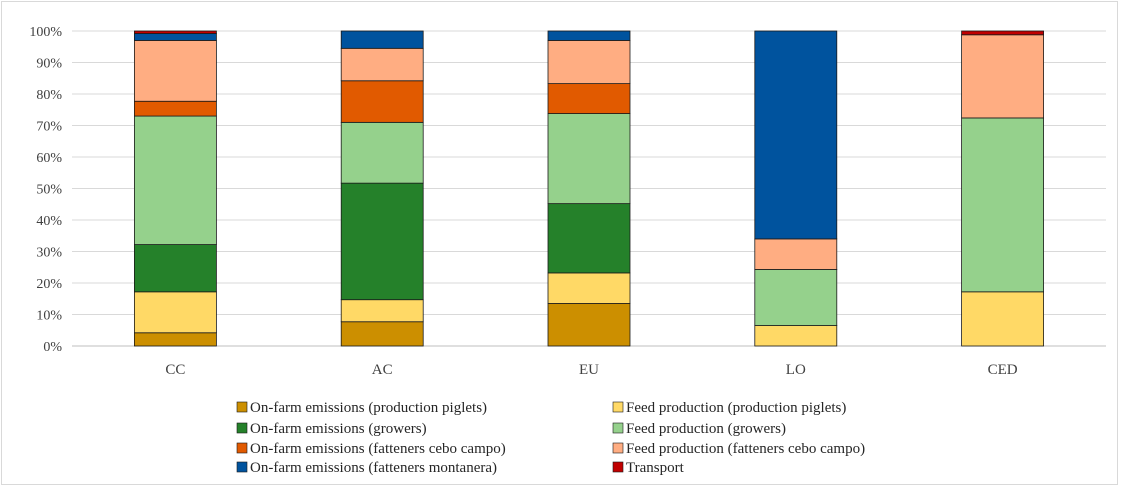 The width and height of the screenshot is (1121, 488). I want to click on y-tick-label: 40%, so click(49, 221).